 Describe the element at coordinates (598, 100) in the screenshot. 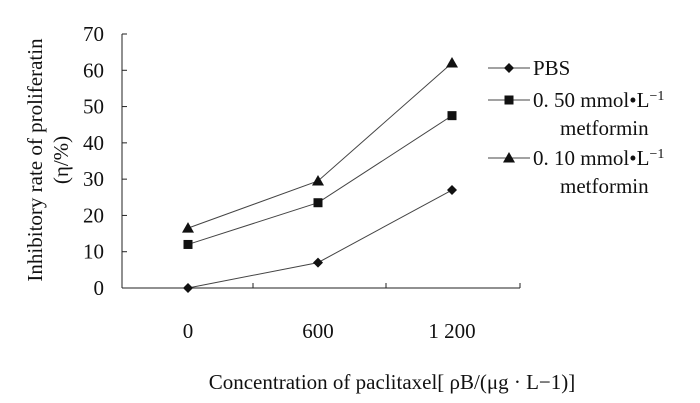

I see `legend-label: 0. 50 mmol•L−1` at that location.